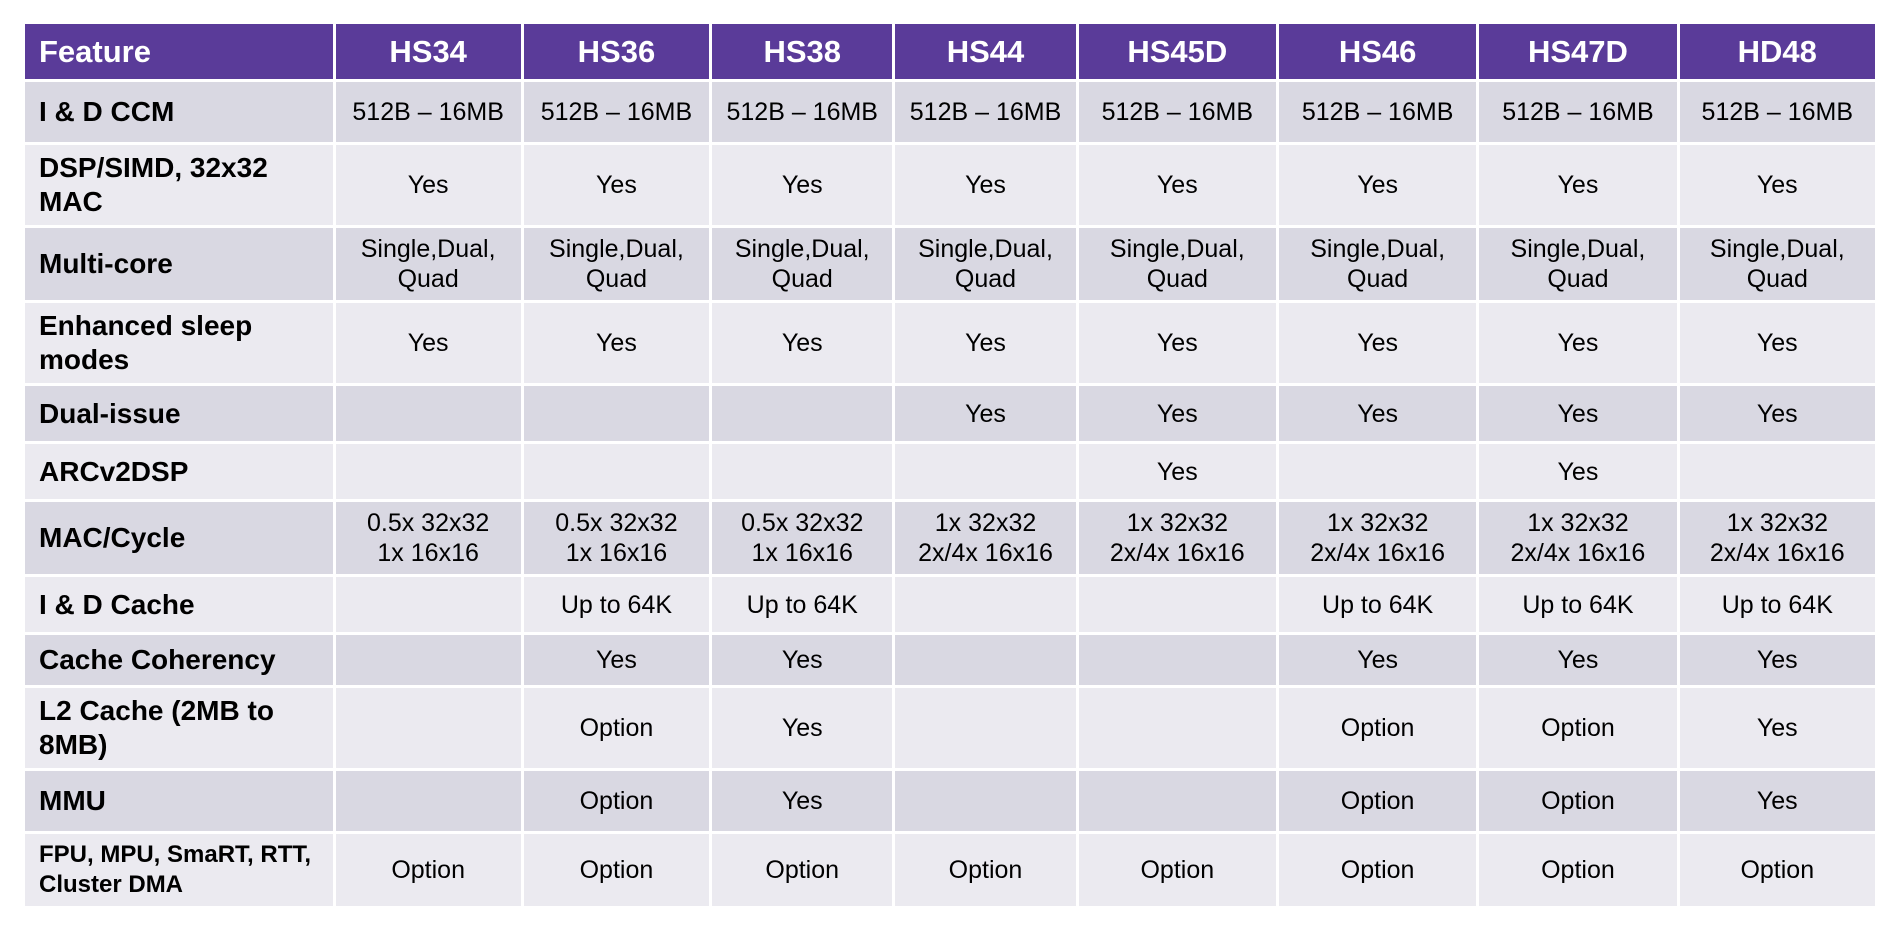 The width and height of the screenshot is (1900, 947). What do you see at coordinates (1578, 51) in the screenshot?
I see `column-header-hs47d: HS47D` at bounding box center [1578, 51].